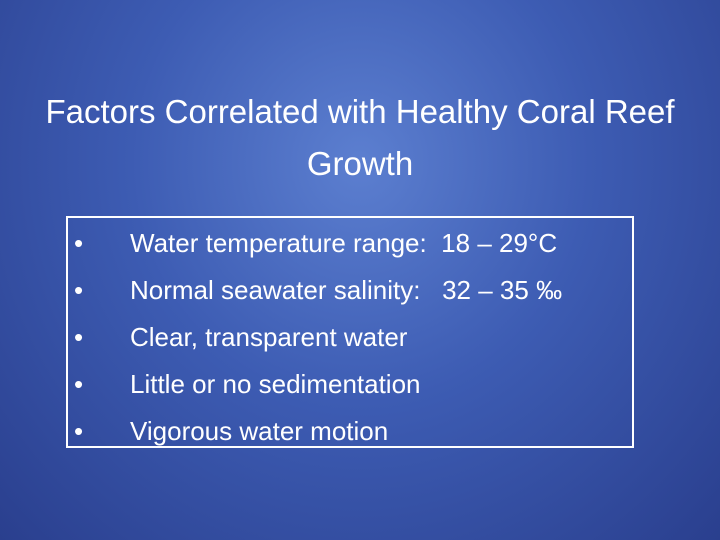 The height and width of the screenshot is (540, 720). What do you see at coordinates (316, 431) in the screenshot?
I see `bullet-item: Vigorous water motion` at bounding box center [316, 431].